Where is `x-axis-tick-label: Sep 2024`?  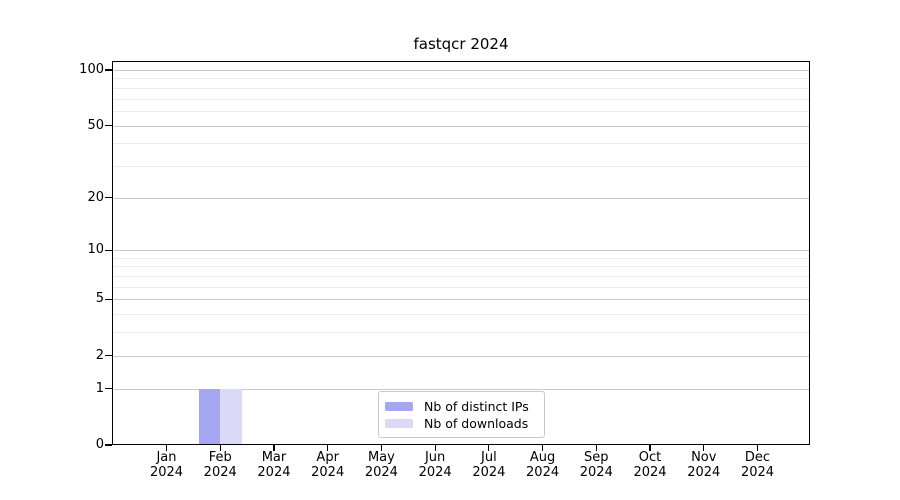
x-axis-tick-label: Sep 2024 is located at coordinates (596, 465).